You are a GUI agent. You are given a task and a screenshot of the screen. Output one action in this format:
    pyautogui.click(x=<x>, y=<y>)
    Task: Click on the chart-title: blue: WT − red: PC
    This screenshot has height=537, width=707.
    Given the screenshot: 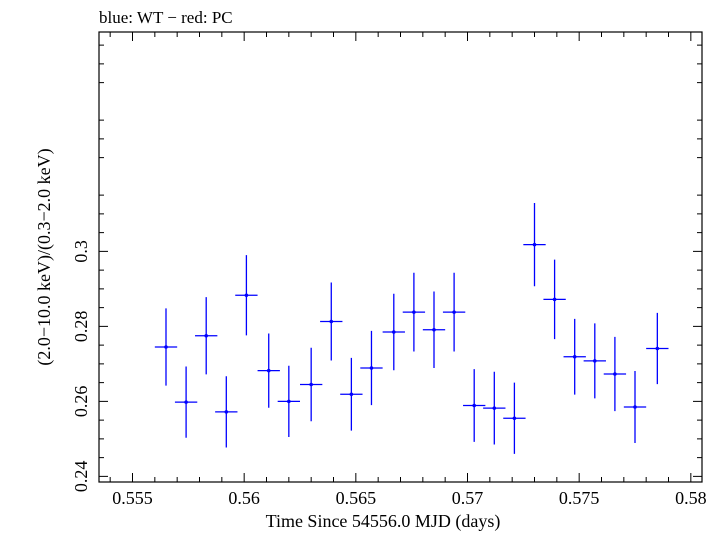 What is the action you would take?
    pyautogui.click(x=166, y=17)
    